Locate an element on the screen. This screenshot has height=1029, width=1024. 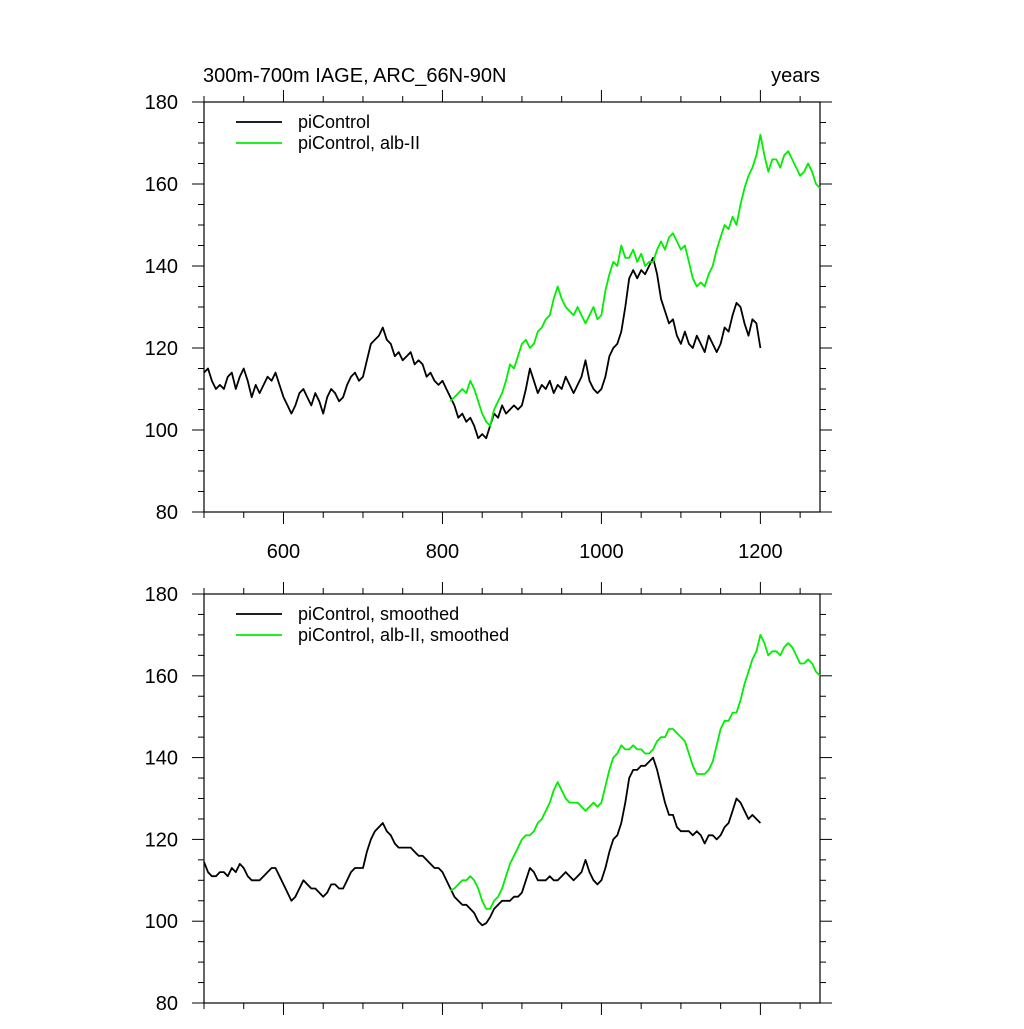
legend-label: piControl, alb-II, smoothed is located at coordinates (403, 635).